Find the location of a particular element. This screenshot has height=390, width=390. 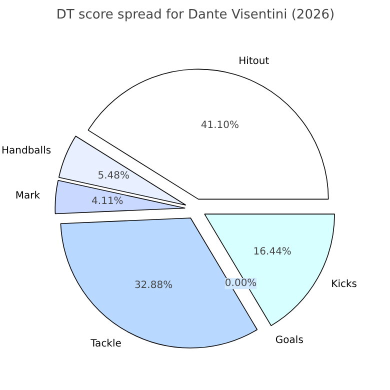

slice-label: Mark is located at coordinates (27, 196).